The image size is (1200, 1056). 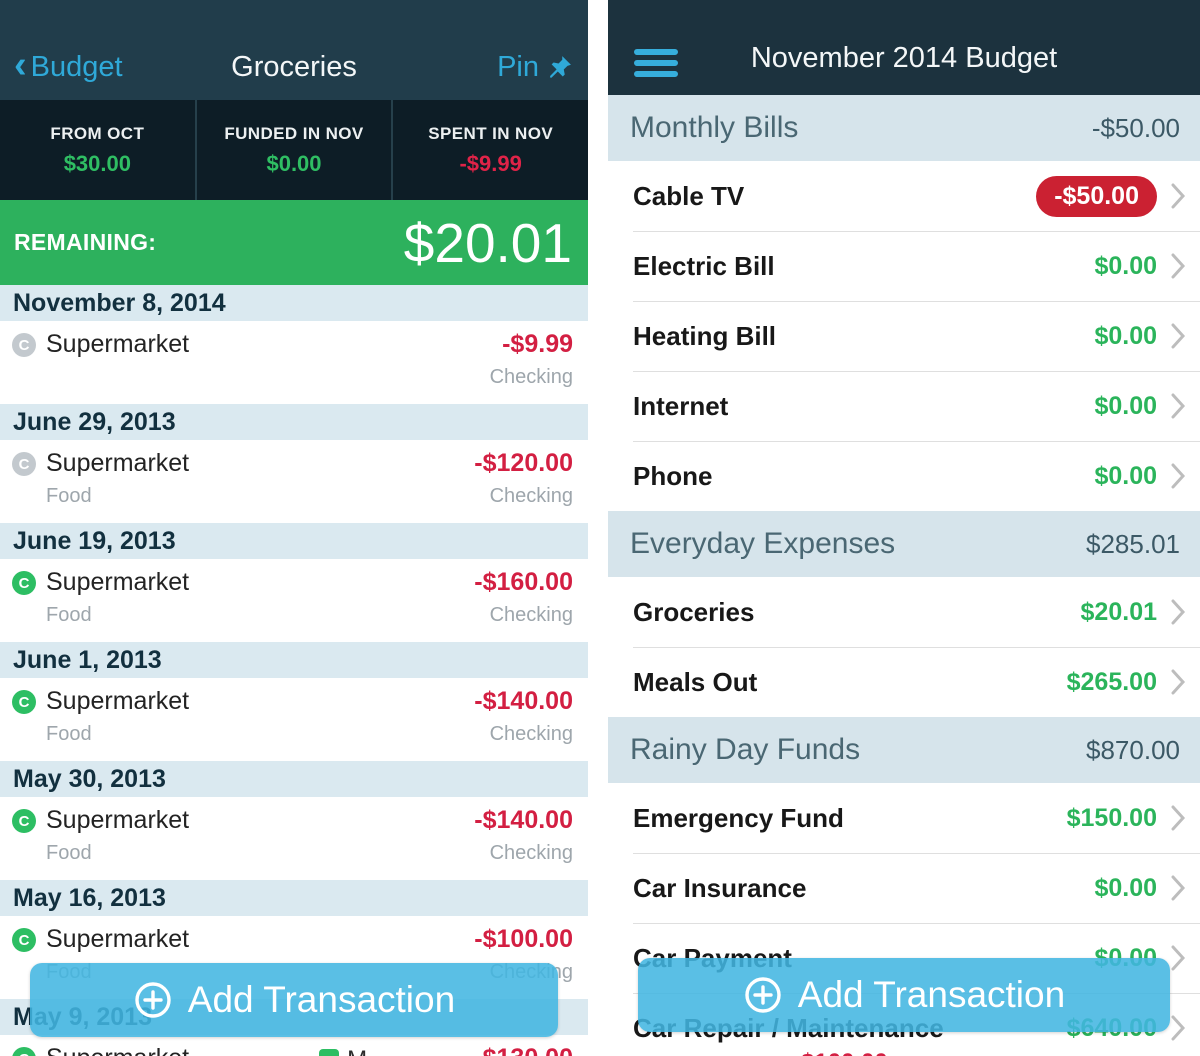 What do you see at coordinates (904, 476) in the screenshot?
I see `budget-category-row: Phone $0.00` at bounding box center [904, 476].